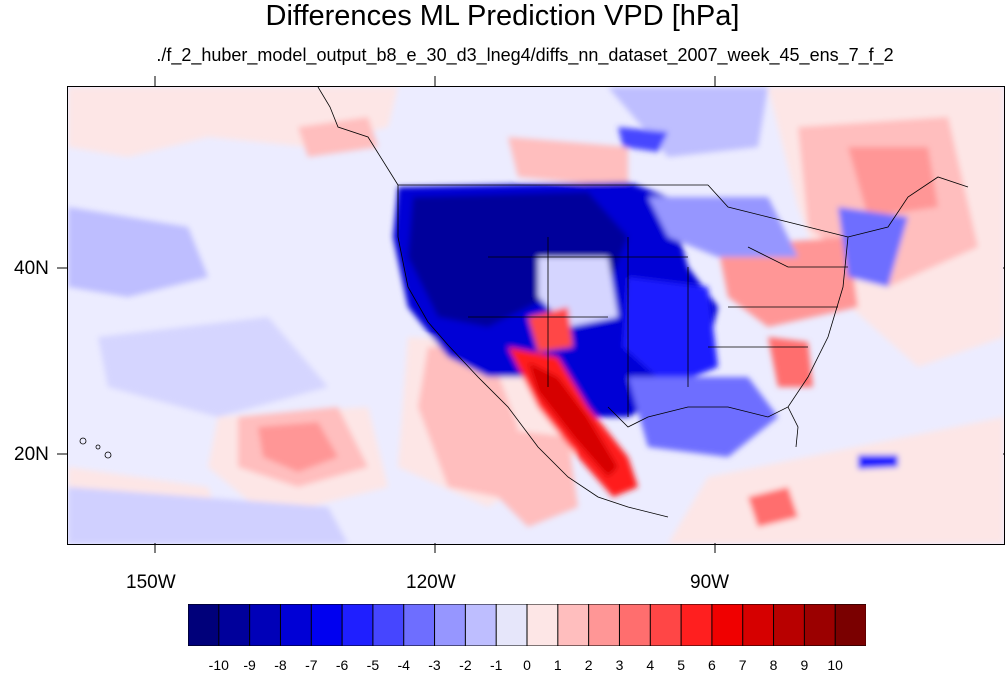 This screenshot has height=673, width=1005. What do you see at coordinates (588, 665) in the screenshot?
I see `colorbar-tick-label: 2` at bounding box center [588, 665].